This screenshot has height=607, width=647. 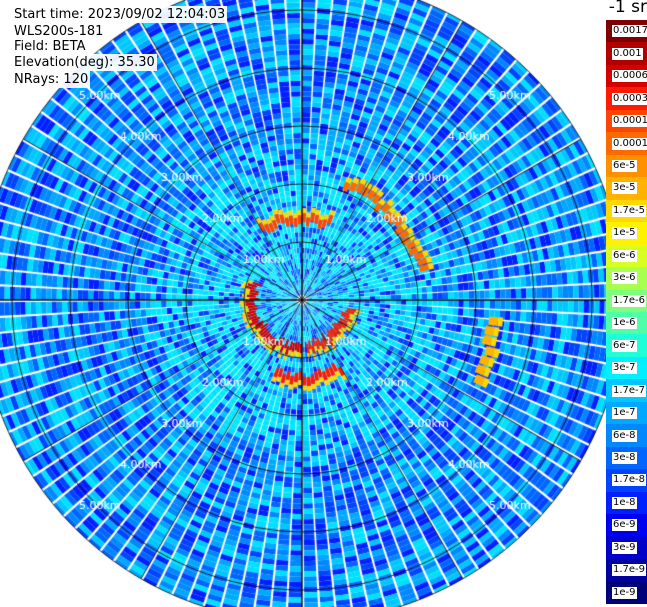 I want to click on colorbar-label: 6e-7, so click(x=624, y=345).